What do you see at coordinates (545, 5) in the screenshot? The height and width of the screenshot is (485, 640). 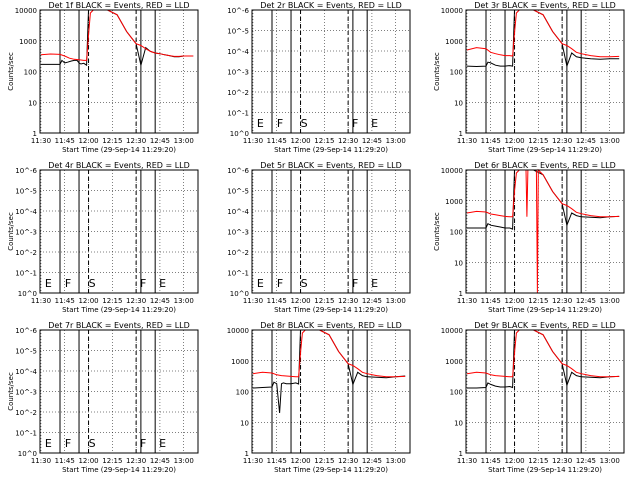 I see `panel-title: Det 3r BLACK = Events, RED = LLD` at bounding box center [545, 5].